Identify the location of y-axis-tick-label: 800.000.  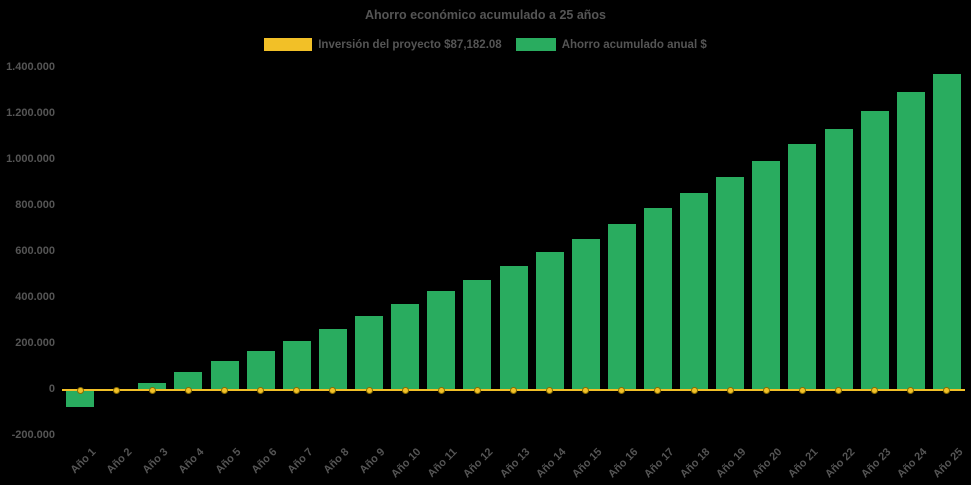
(35, 205).